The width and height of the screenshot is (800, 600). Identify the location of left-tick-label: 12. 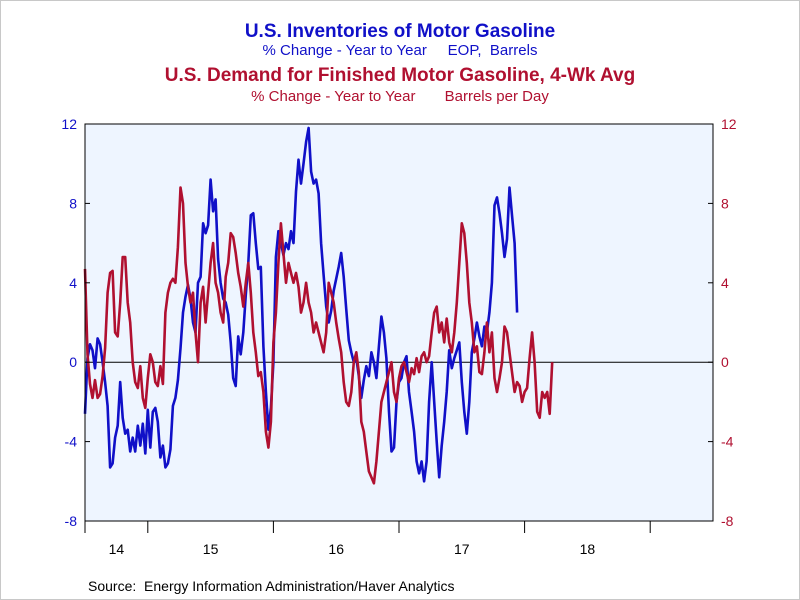
(69, 124).